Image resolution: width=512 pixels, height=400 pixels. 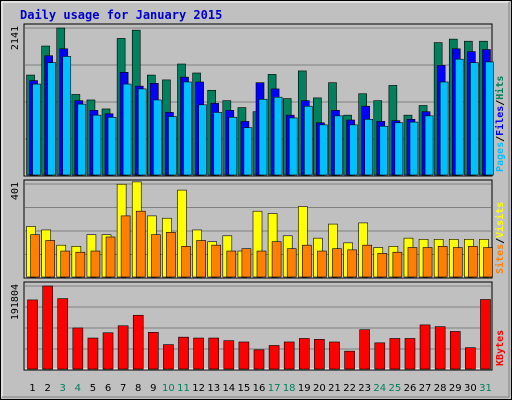 I want to click on x-tick-13: 13, so click(x=213, y=388).